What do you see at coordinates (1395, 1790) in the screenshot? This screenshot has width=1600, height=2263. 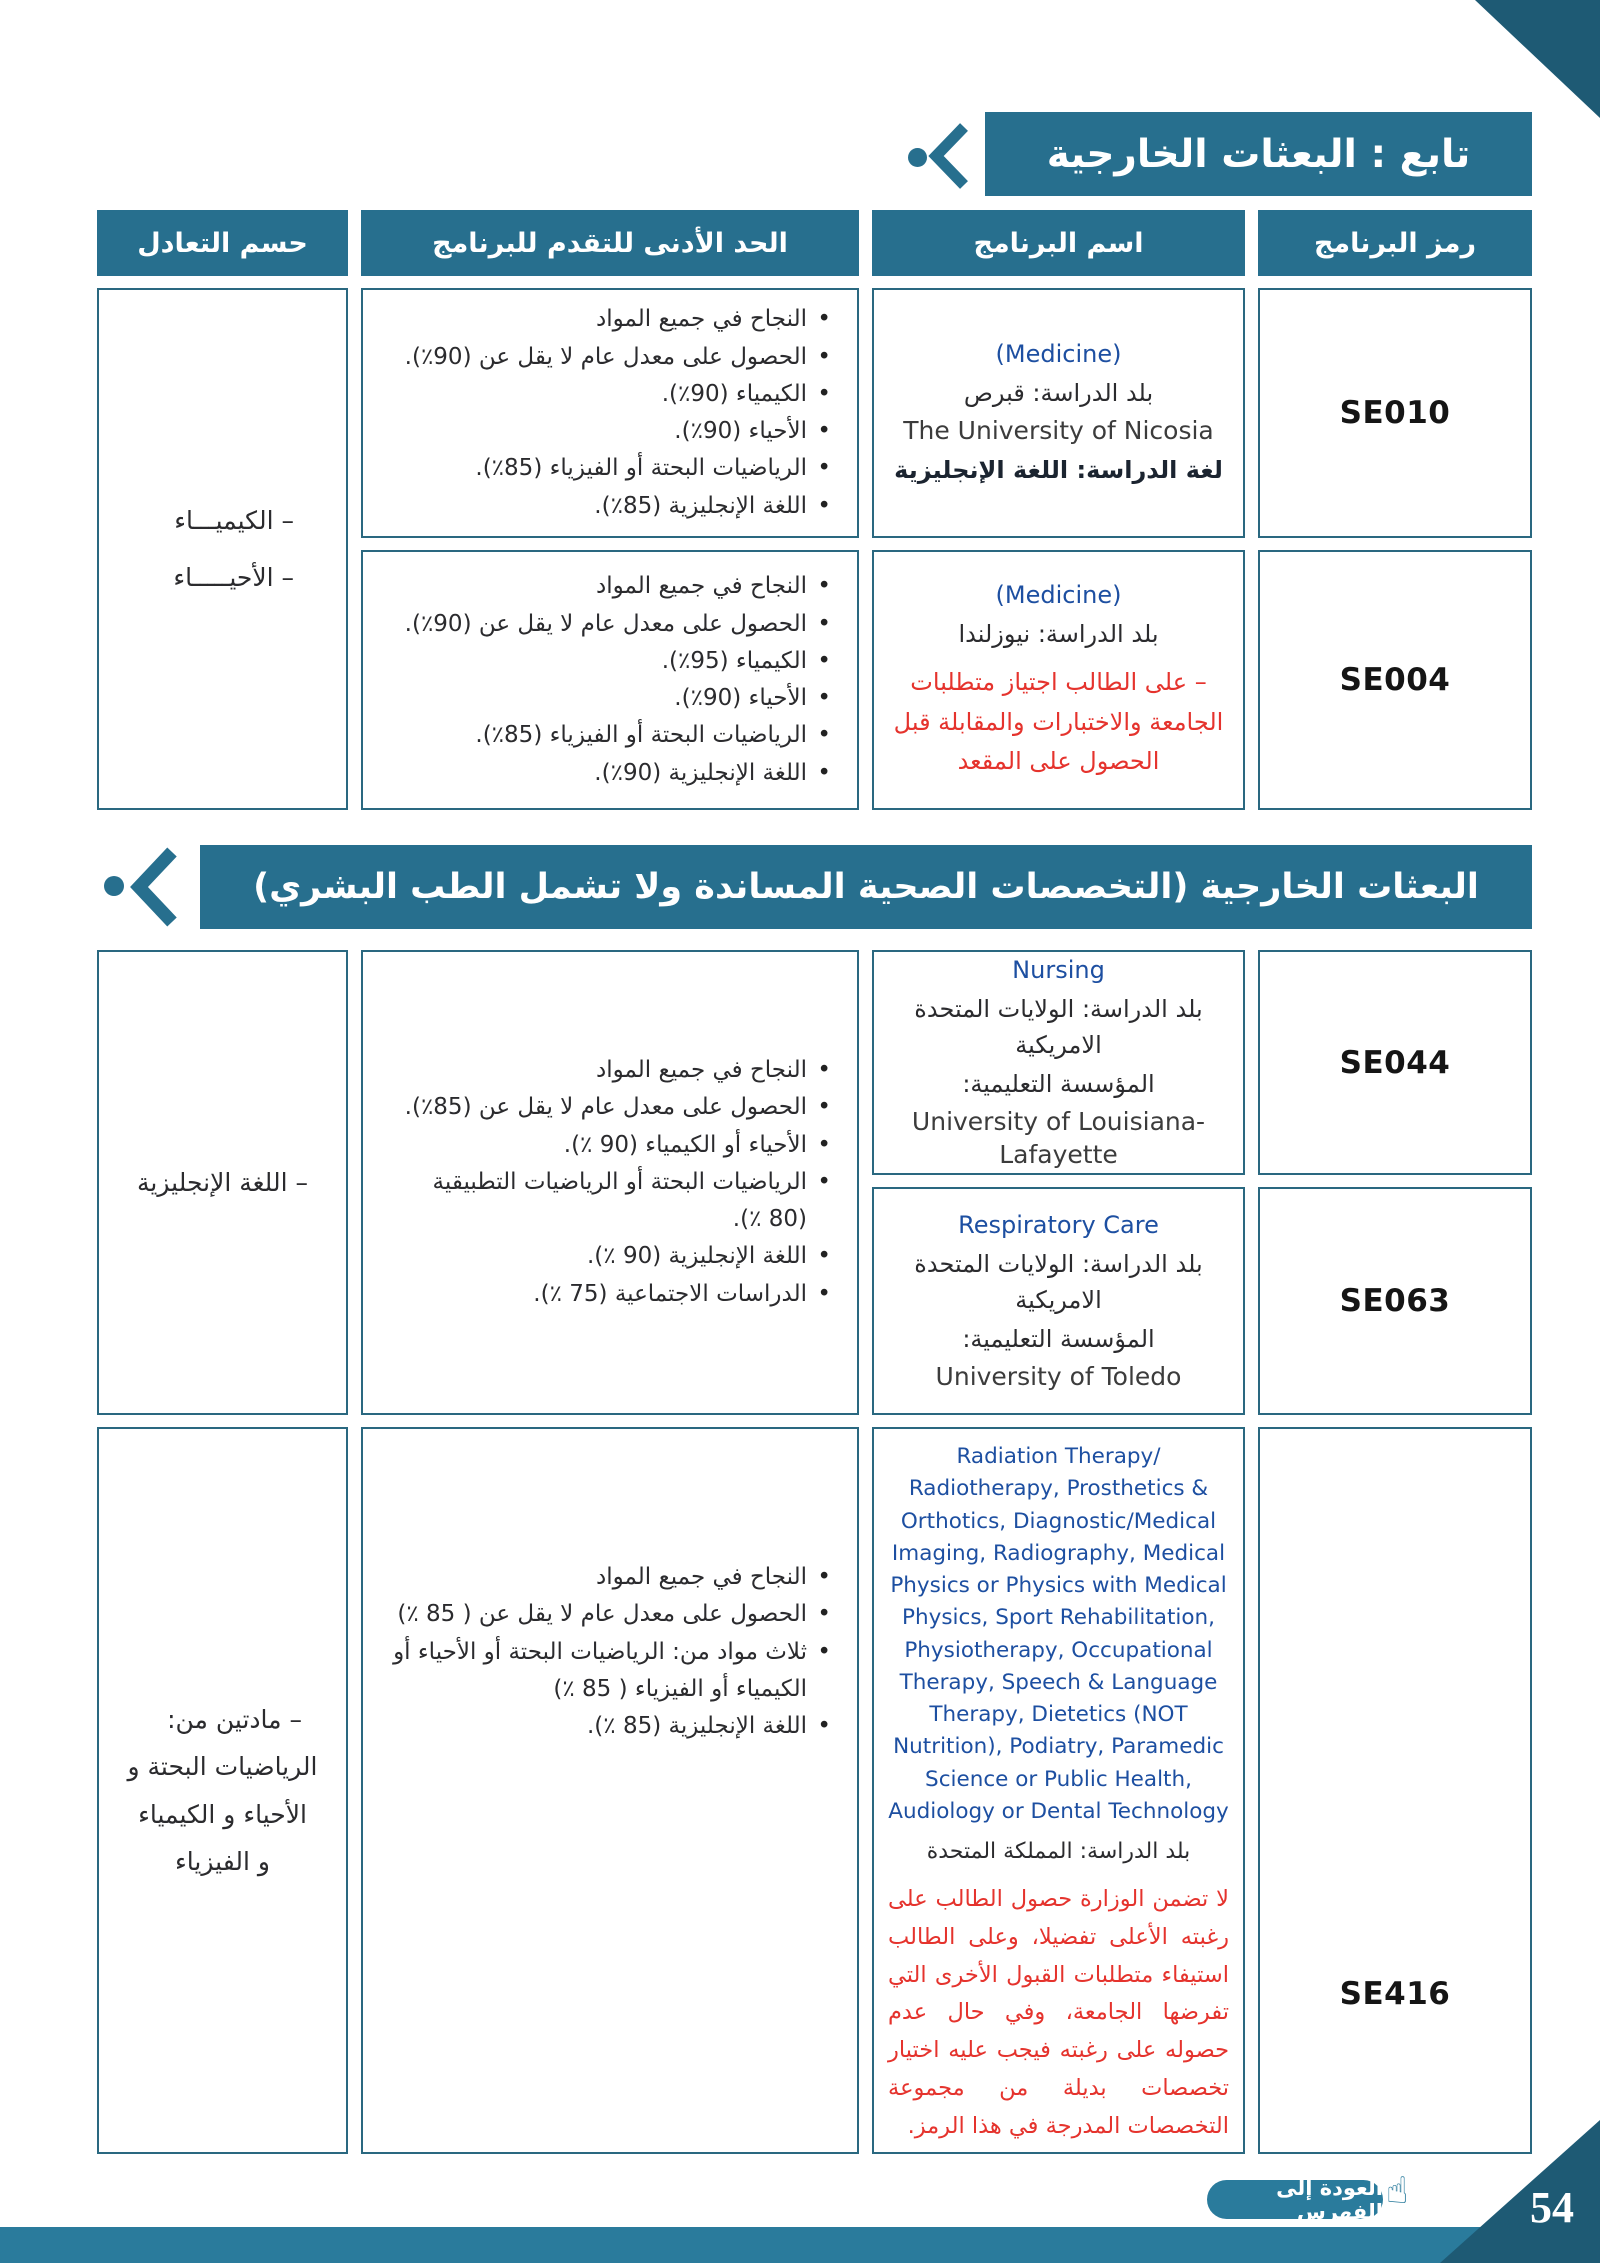 I see `program-code-cell: SE416` at bounding box center [1395, 1790].